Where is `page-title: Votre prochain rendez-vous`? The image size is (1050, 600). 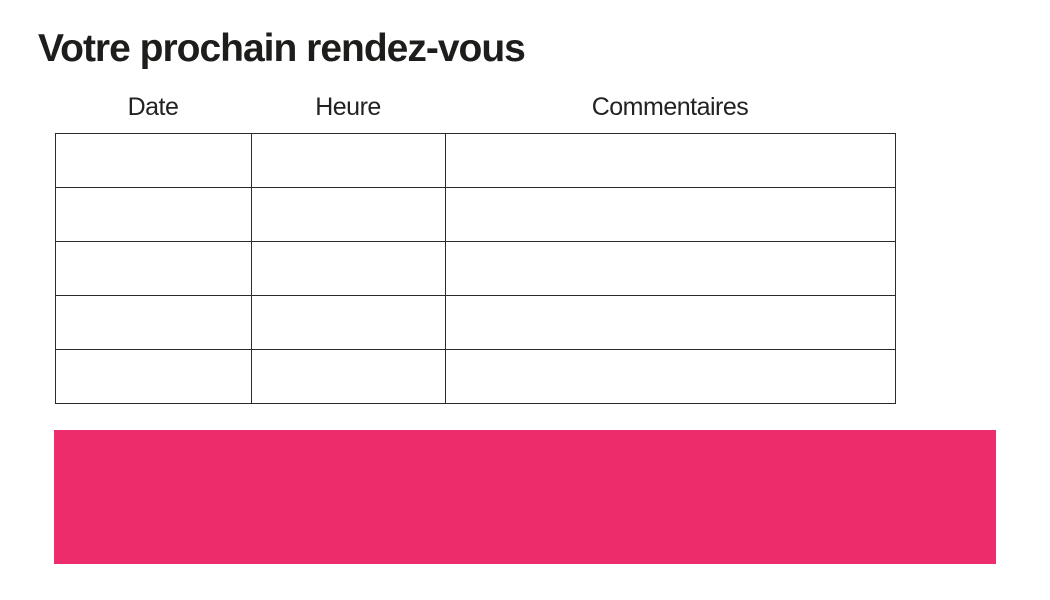 page-title: Votre prochain rendez-vous is located at coordinates (282, 48).